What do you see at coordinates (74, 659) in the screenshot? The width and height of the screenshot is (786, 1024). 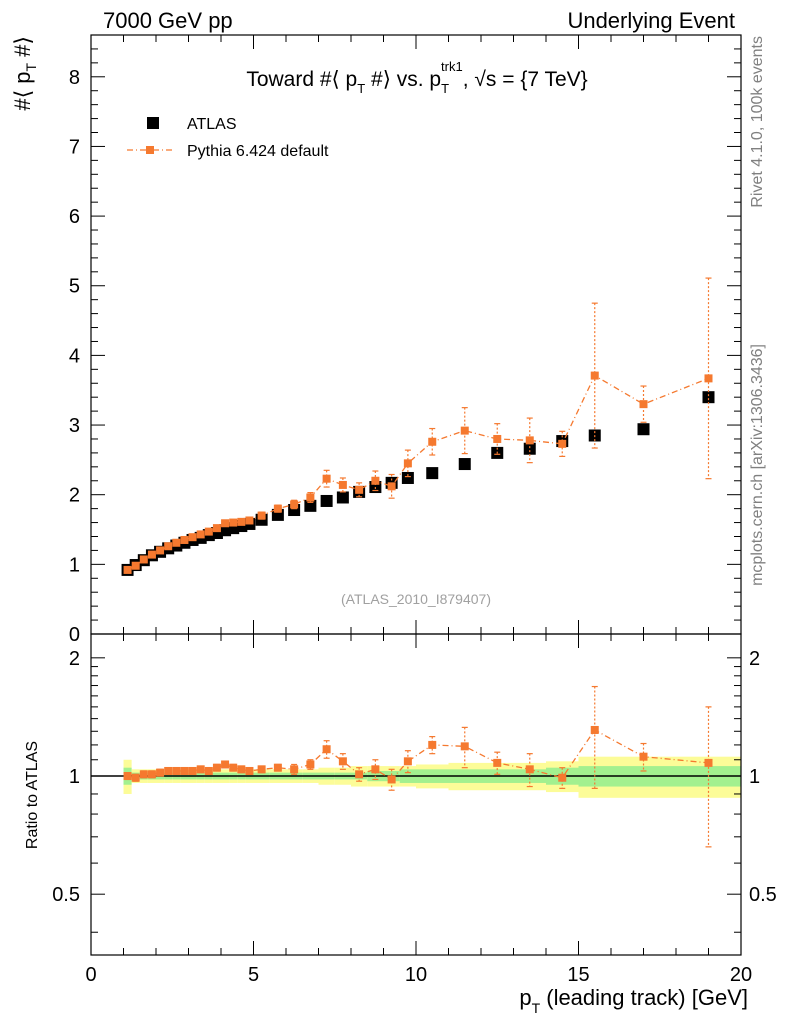 I see `ratio-y-tick-label: 2` at bounding box center [74, 659].